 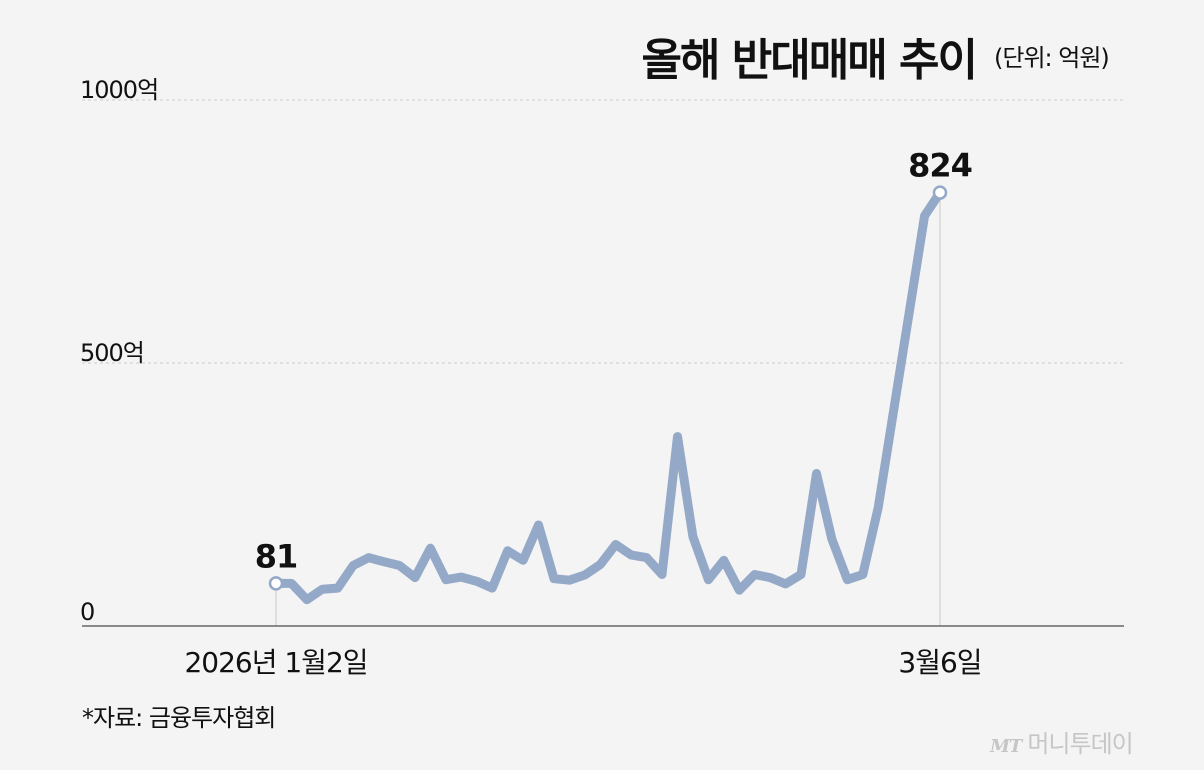 I want to click on chart-title: 올해 반대매매 추이, so click(x=809, y=60).